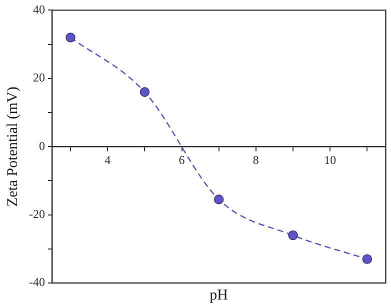  Describe the element at coordinates (38, 77) in the screenshot. I see `y-tick-label: 20` at that location.